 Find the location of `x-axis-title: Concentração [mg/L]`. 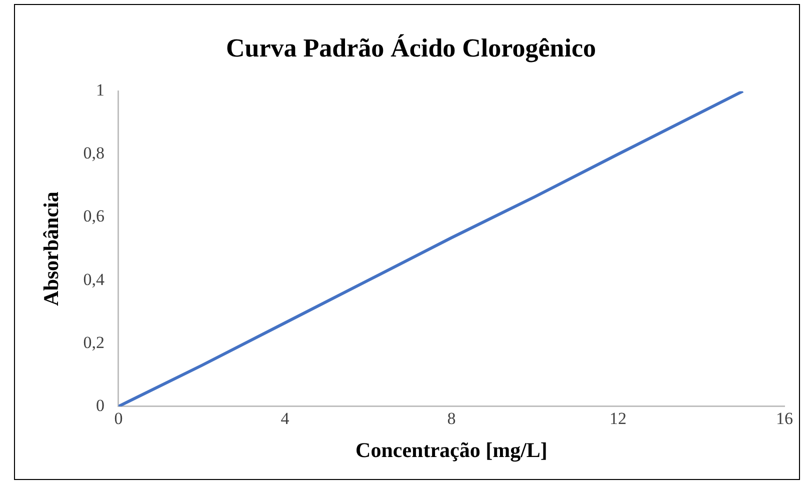

x-axis-title: Concentração [mg/L] is located at coordinates (452, 450).